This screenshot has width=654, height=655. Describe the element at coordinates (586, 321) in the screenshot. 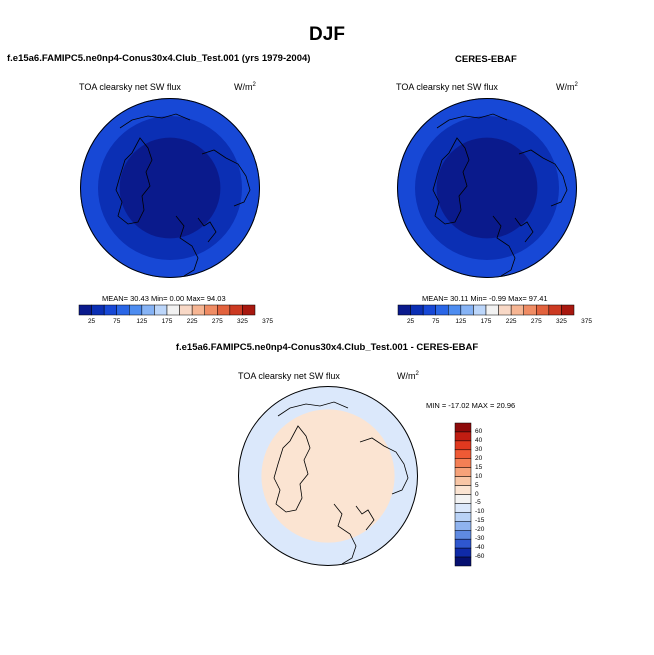

I see `obs-colorbar-tick: 375` at that location.